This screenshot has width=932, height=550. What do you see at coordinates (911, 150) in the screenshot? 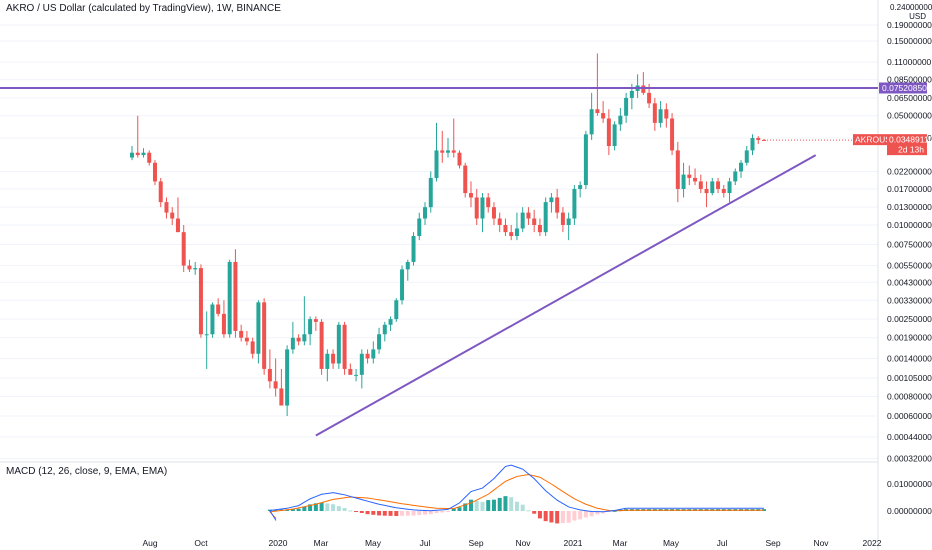
I see `countdown-badge-text: 2d 13h` at bounding box center [911, 150].